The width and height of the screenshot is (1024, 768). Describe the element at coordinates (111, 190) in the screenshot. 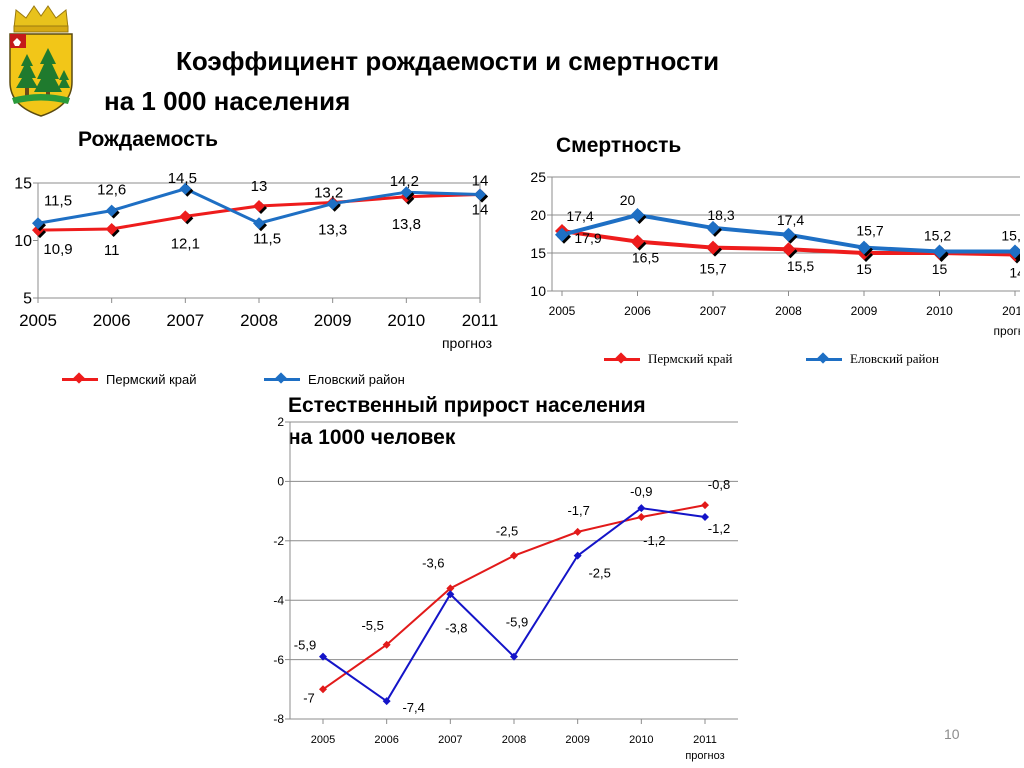

I see `data-label: 12,6` at that location.